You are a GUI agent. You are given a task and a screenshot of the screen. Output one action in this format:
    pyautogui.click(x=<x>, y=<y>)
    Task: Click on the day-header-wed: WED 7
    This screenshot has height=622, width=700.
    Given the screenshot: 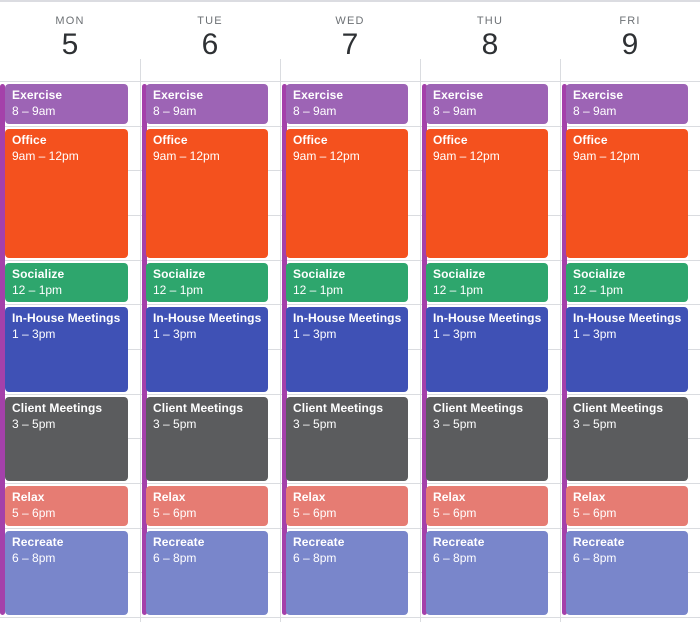 What is the action you would take?
    pyautogui.click(x=350, y=30)
    